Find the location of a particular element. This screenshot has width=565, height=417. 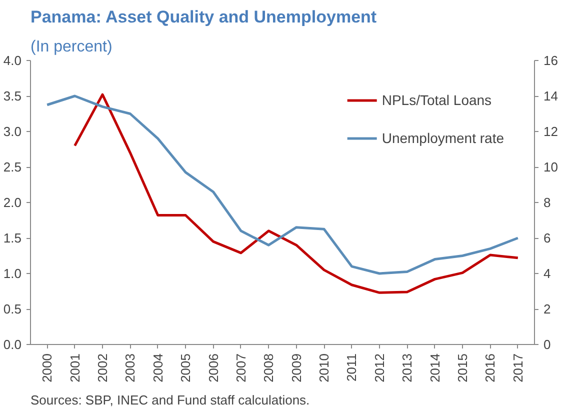

x-tick-label: 2015 is located at coordinates (462, 368).